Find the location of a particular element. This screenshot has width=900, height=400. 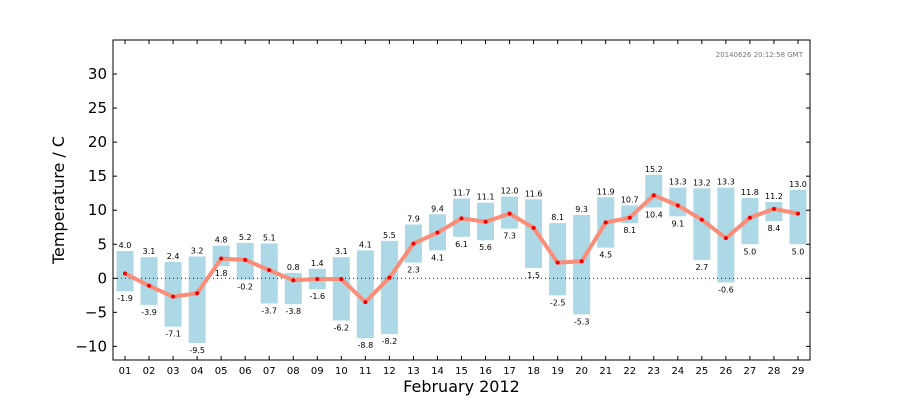

max-label-13: 7.9 is located at coordinates (413, 219).